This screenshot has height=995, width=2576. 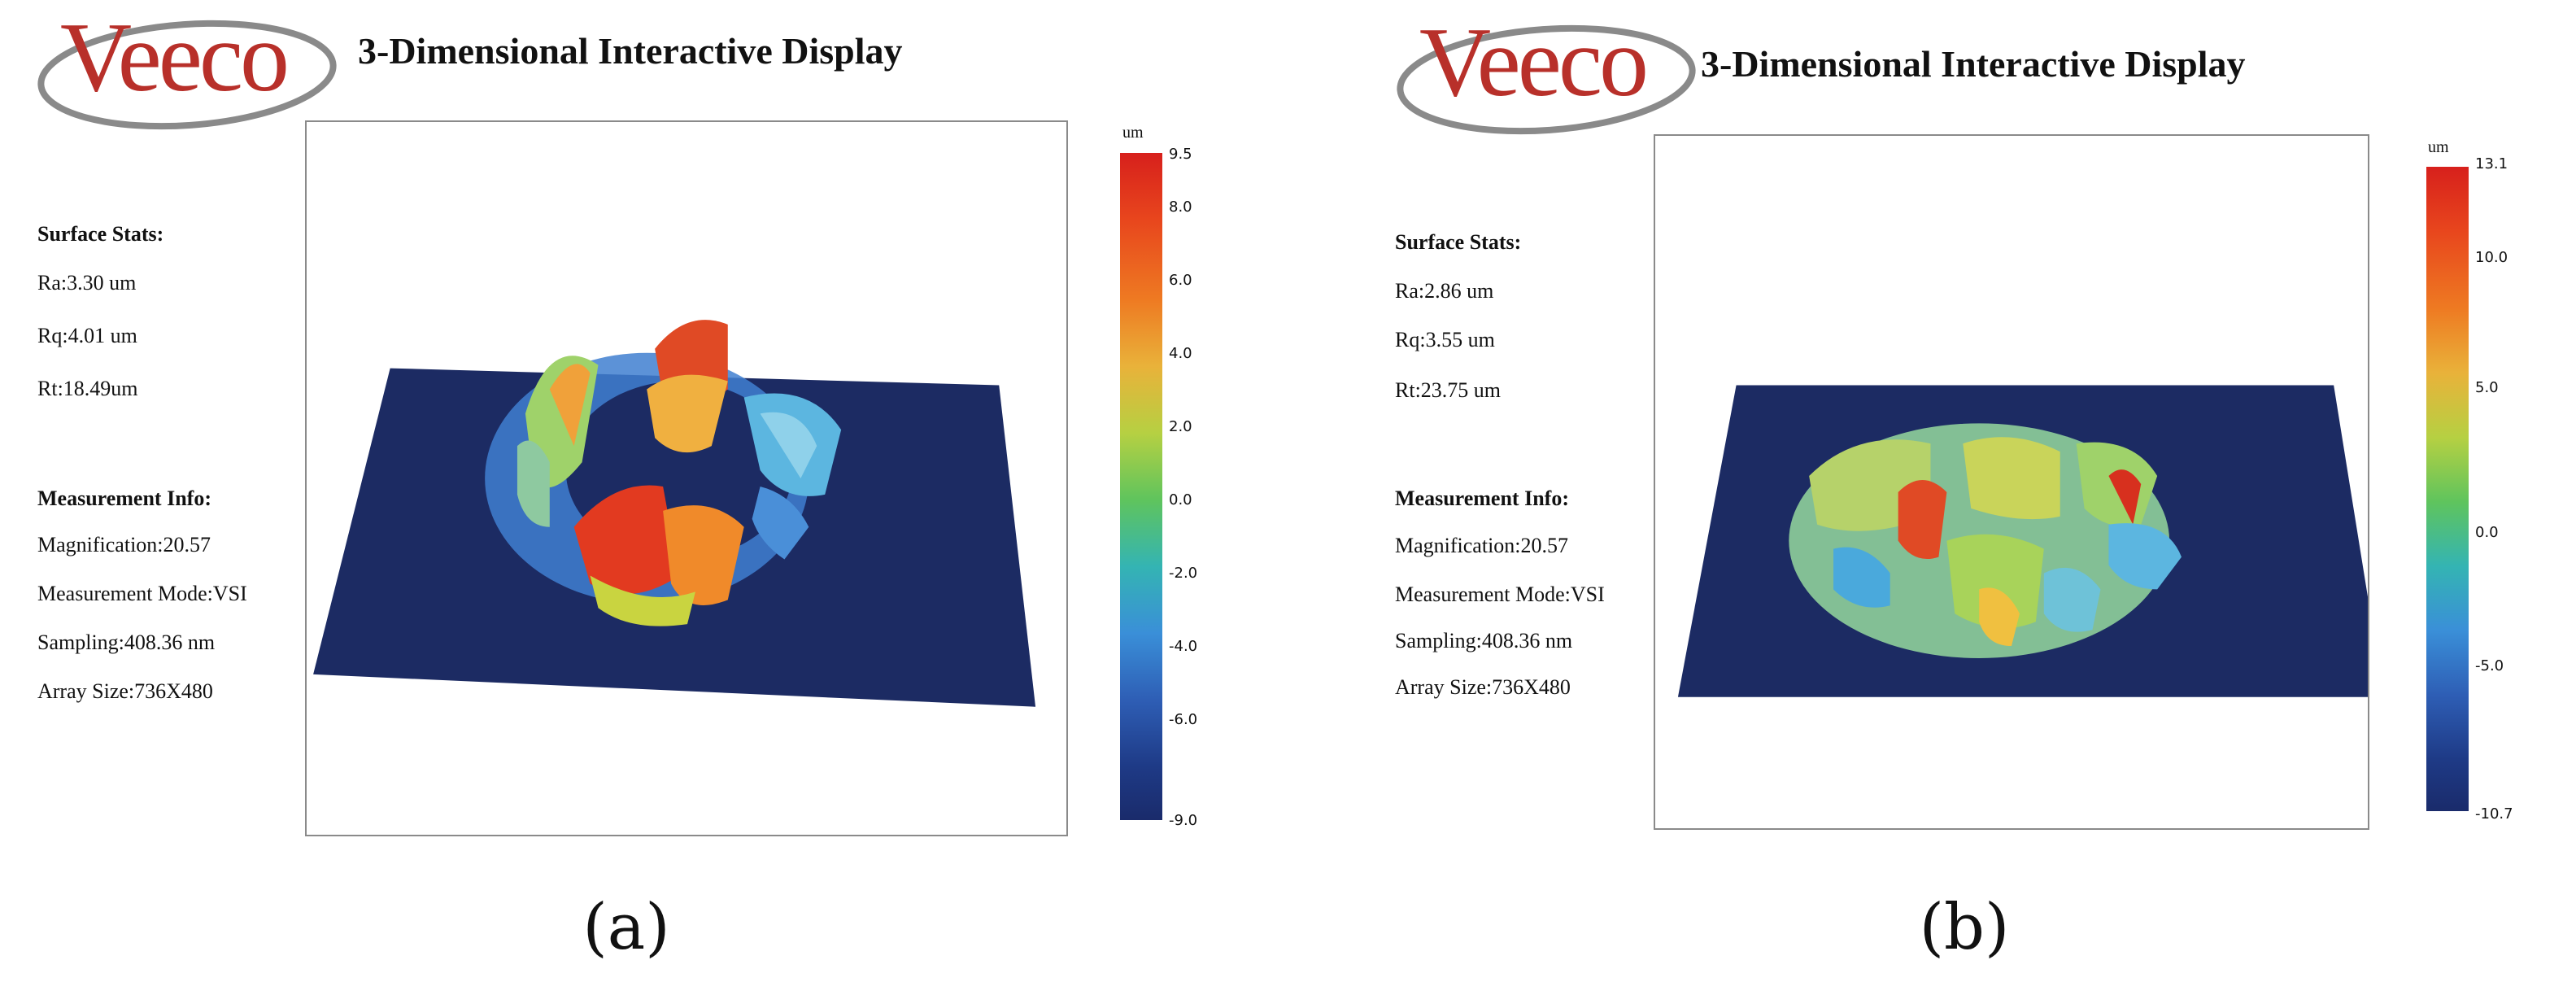 I want to click on colorbar-tick: 9.5, so click(x=1180, y=154).